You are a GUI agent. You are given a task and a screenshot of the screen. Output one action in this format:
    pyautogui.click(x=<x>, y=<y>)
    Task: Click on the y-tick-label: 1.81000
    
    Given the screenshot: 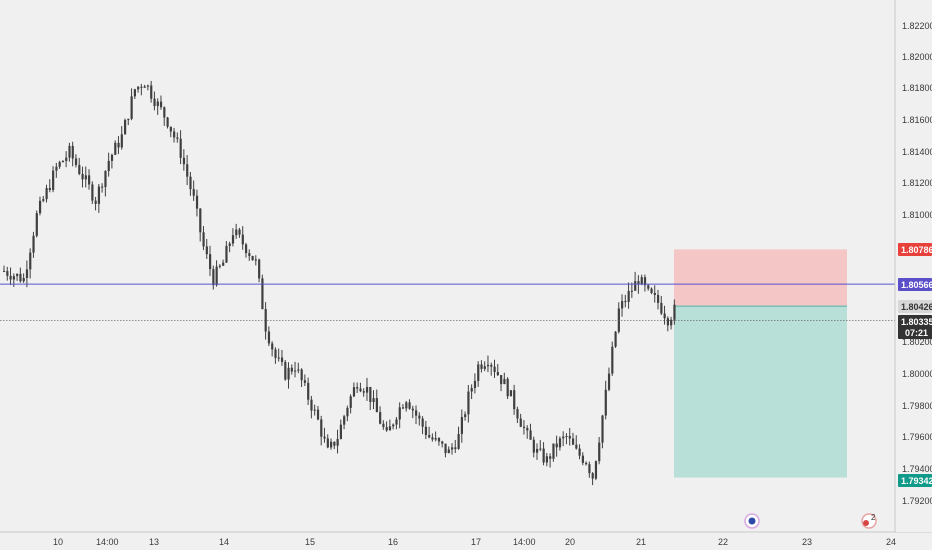 What is the action you would take?
    pyautogui.click(x=917, y=215)
    